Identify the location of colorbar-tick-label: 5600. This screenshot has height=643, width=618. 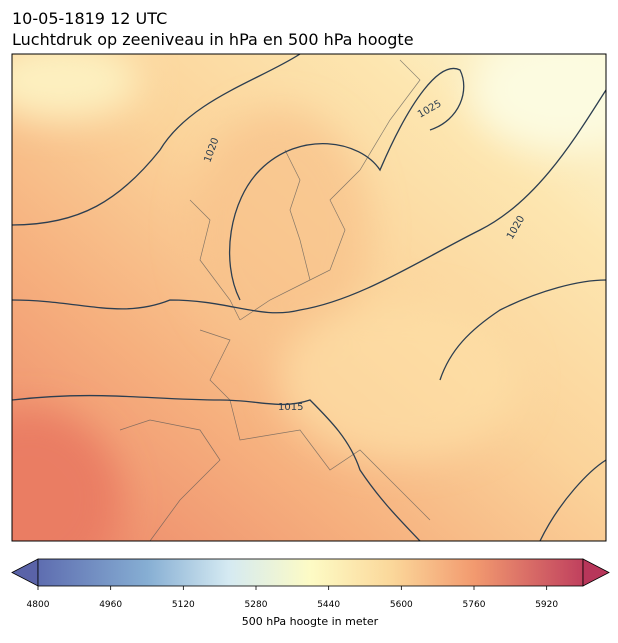
(401, 605).